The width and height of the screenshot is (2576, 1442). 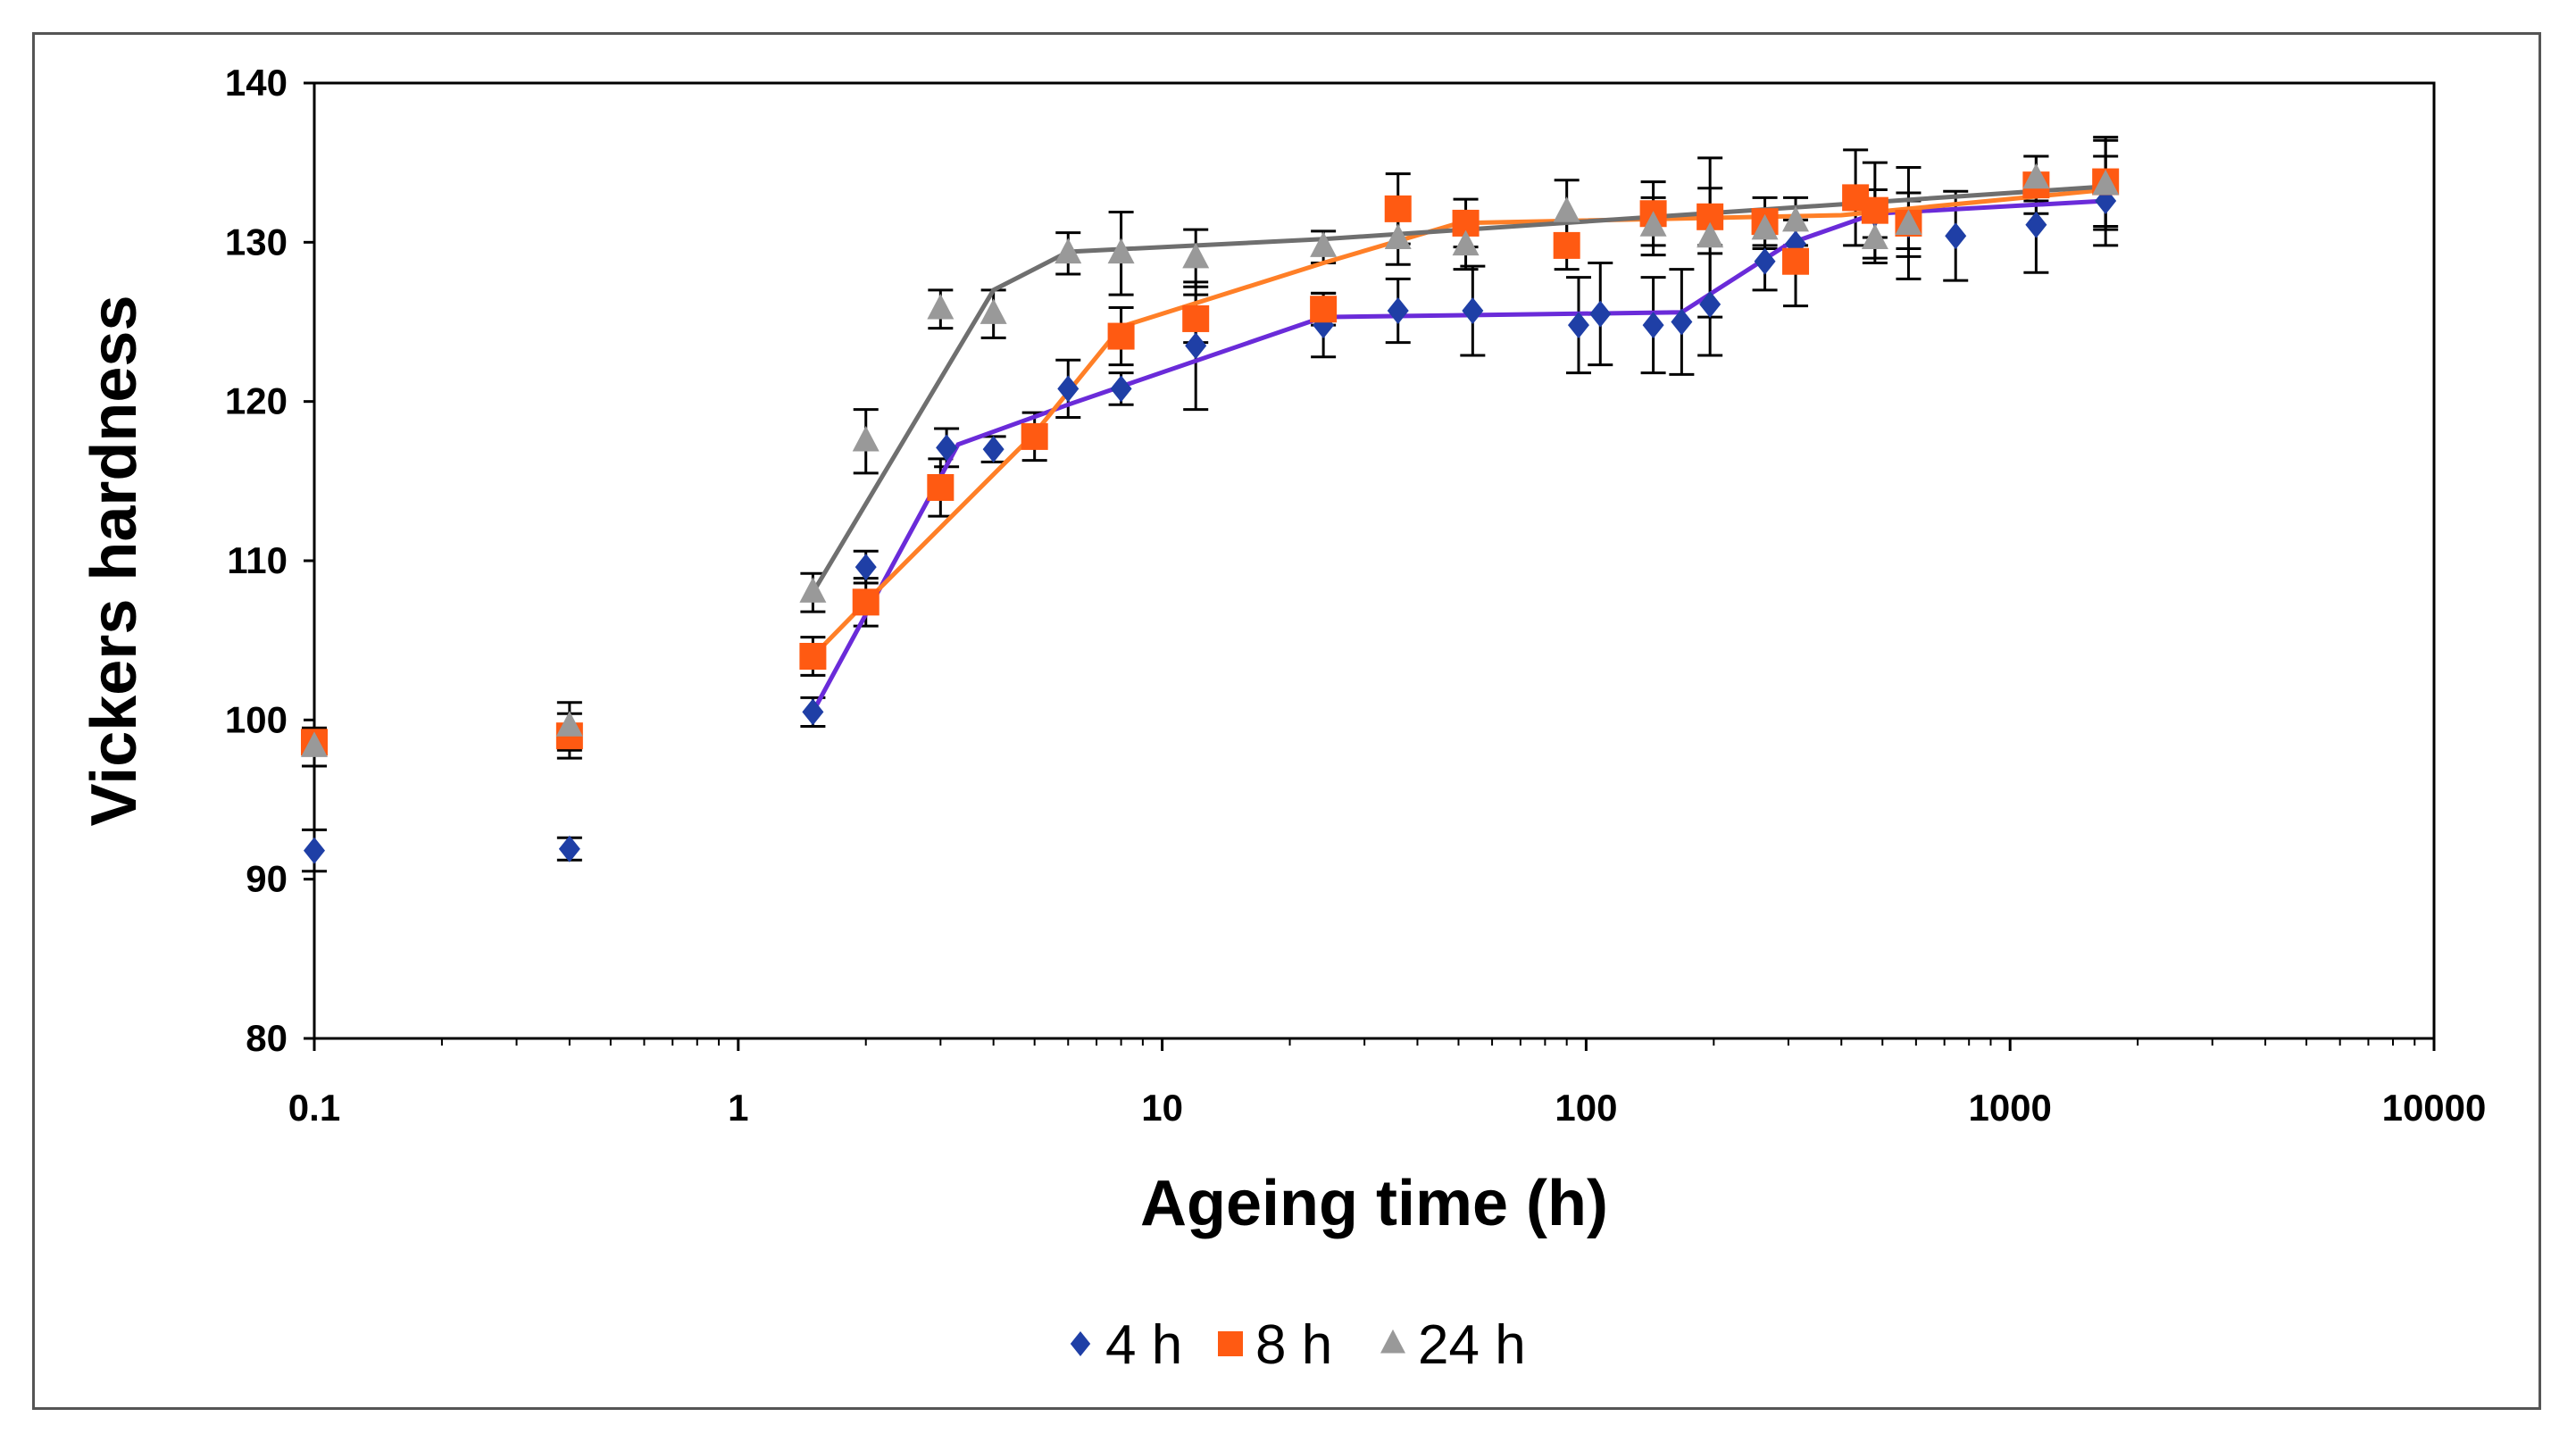 What do you see at coordinates (267, 1038) in the screenshot?
I see `y-tick-label: 80` at bounding box center [267, 1038].